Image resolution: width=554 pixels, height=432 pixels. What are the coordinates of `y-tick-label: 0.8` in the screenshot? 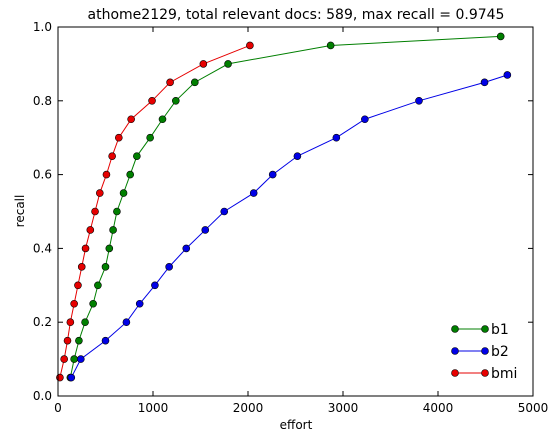 It's located at (42, 101).